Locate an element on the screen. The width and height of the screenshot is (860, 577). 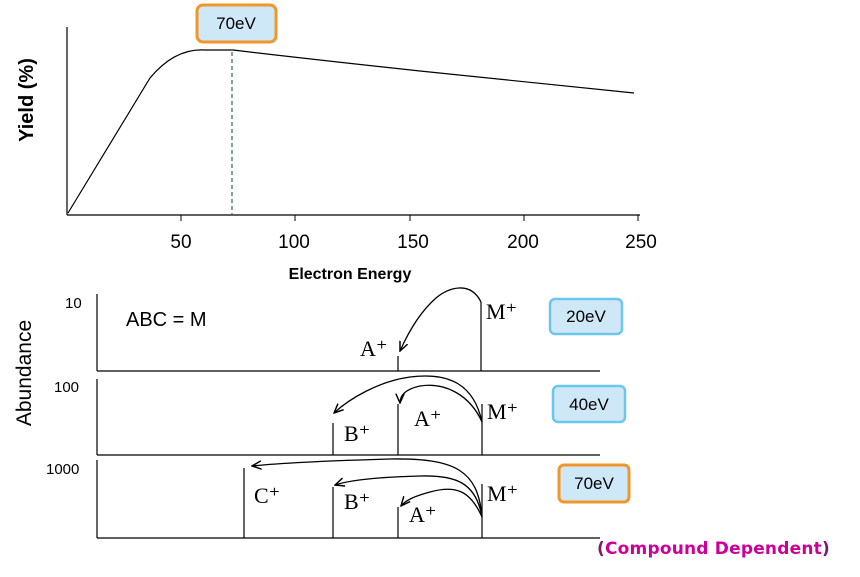
compound-dependent-note: (Compound Dependent) is located at coordinates (713, 549).